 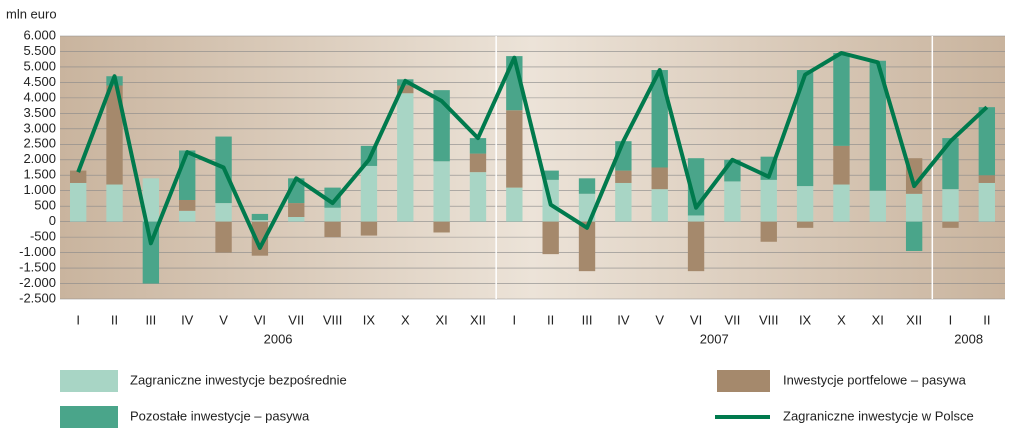 What do you see at coordinates (238, 379) in the screenshot?
I see `legend-label: Zagraniczne inwestycje bezpośrednie` at bounding box center [238, 379].